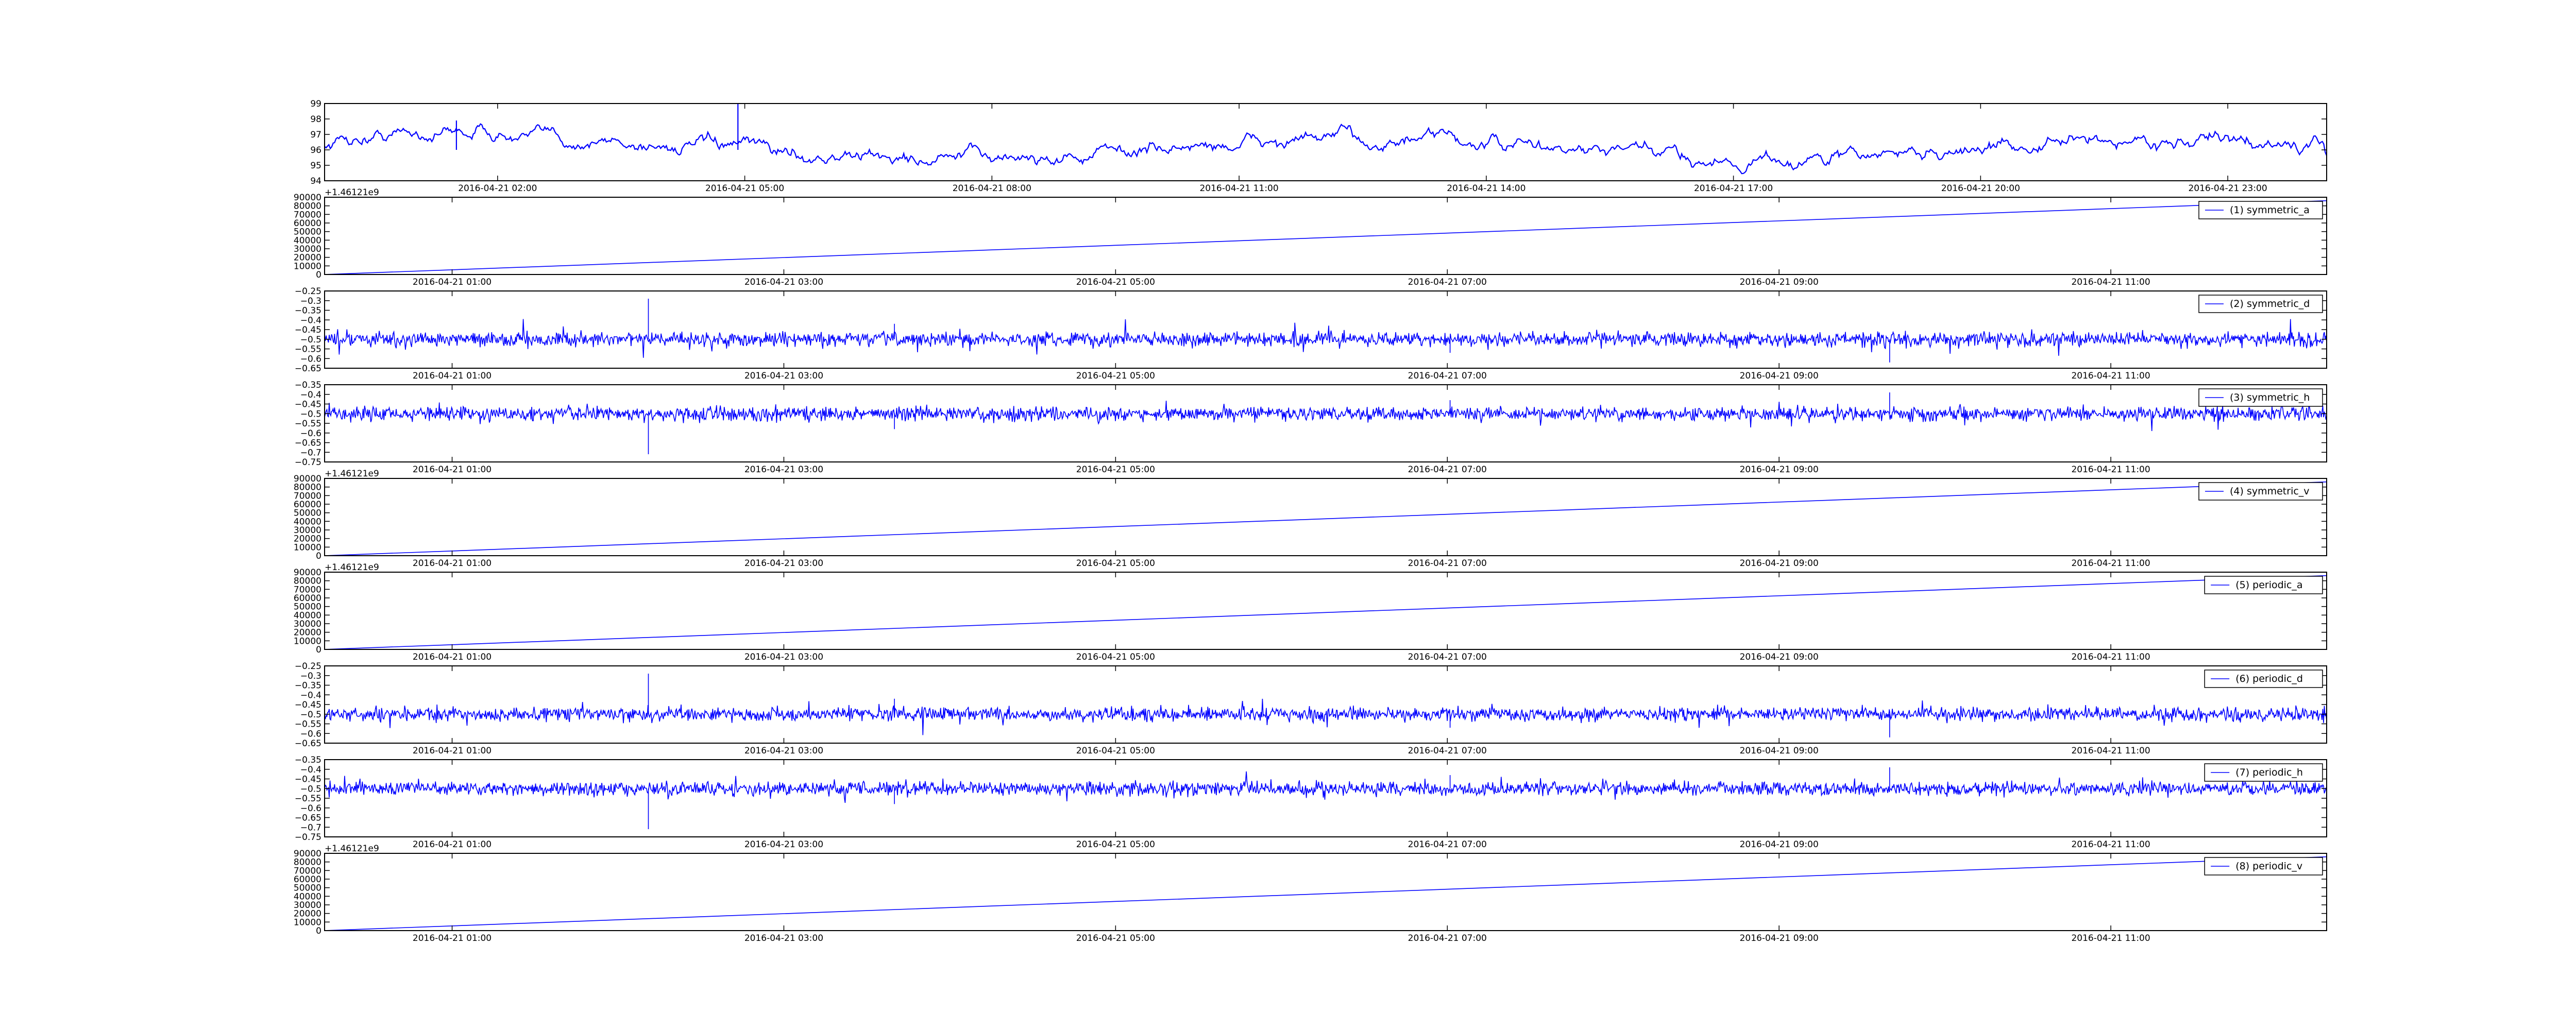 Image resolution: width=2576 pixels, height=1030 pixels. I want to click on legend-label: (4) symmetric_v, so click(2270, 491).